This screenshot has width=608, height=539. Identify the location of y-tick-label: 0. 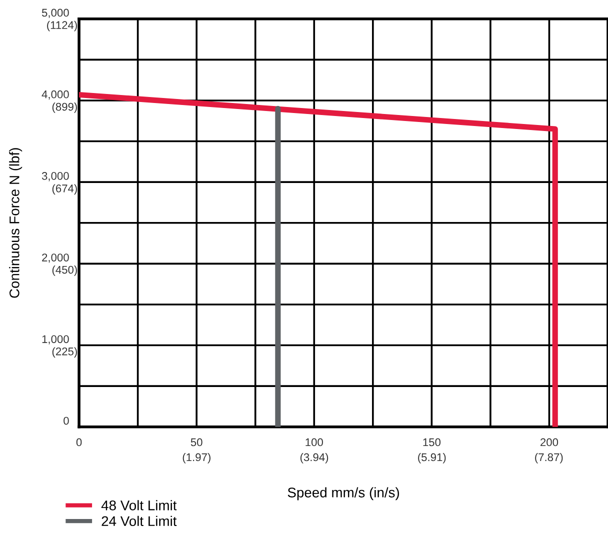
(66, 420).